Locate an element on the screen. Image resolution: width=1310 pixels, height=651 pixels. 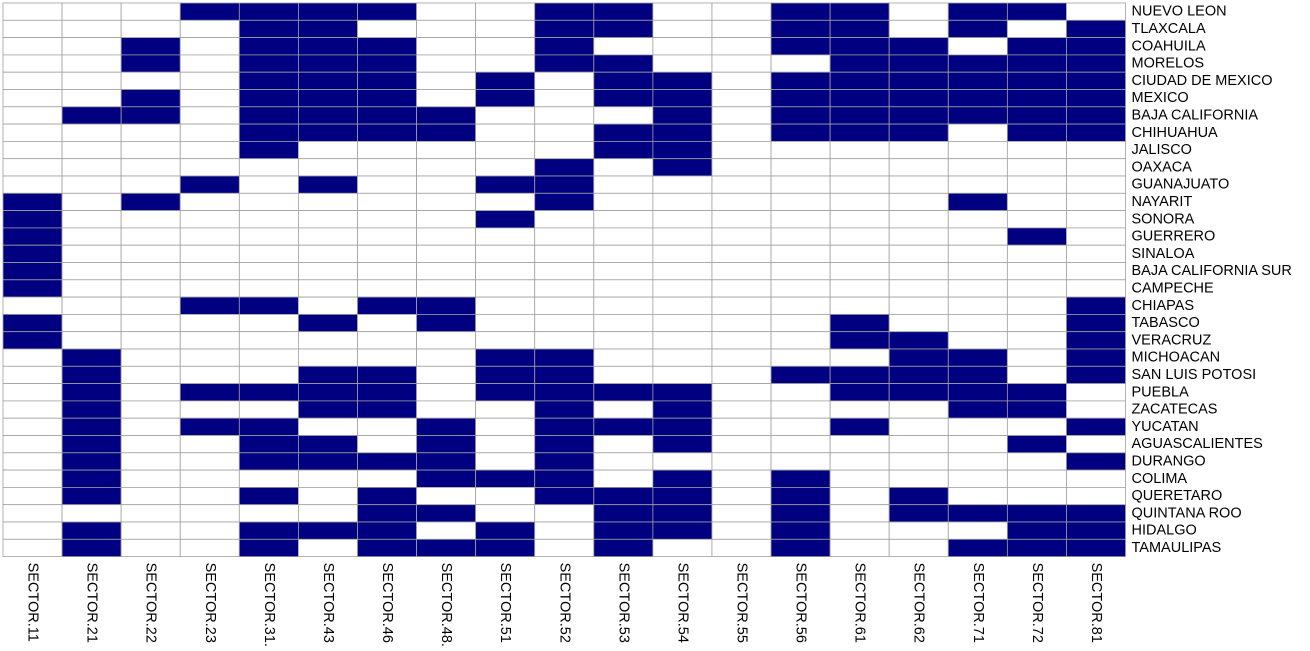
row-label: QUERETARO is located at coordinates (1177, 496).